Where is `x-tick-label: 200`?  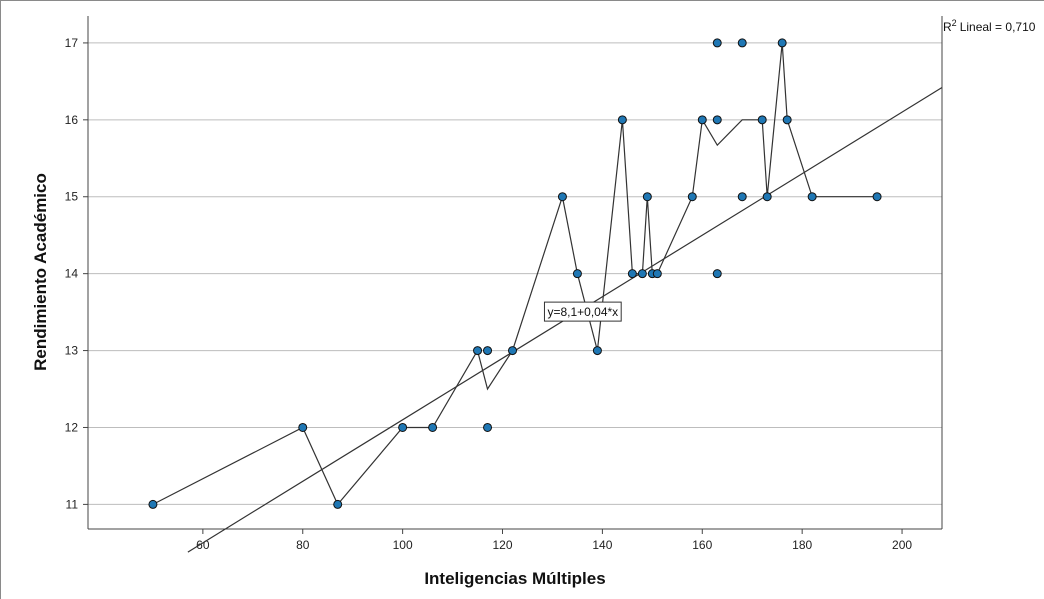
x-tick-label: 200 is located at coordinates (902, 545).